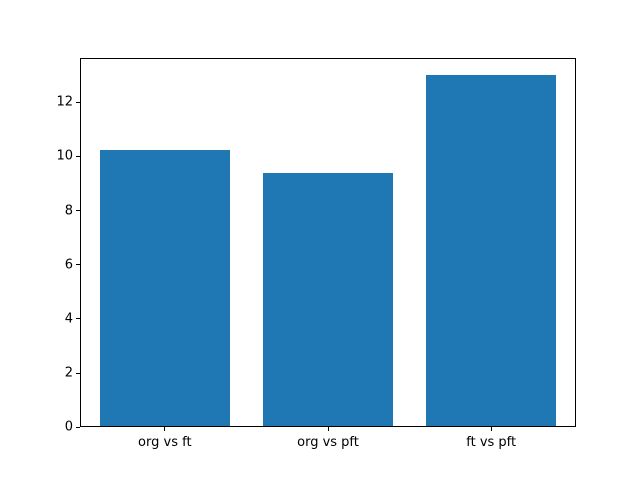  What do you see at coordinates (68, 265) in the screenshot?
I see `y-tick-label: 6` at bounding box center [68, 265].